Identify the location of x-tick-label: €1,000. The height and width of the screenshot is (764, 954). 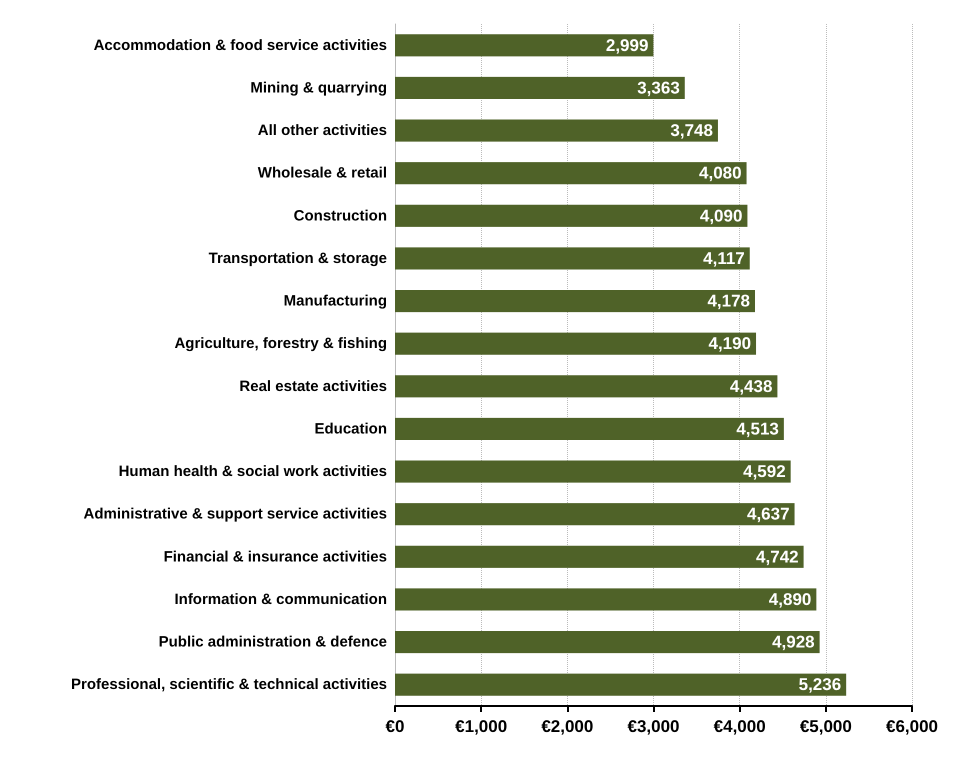
(481, 726).